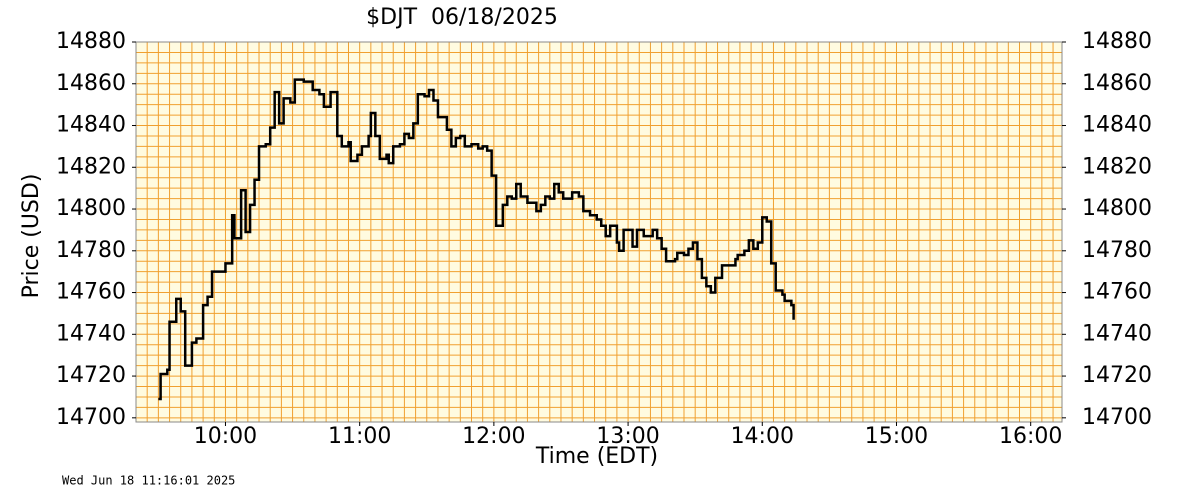 Image resolution: width=1200 pixels, height=504 pixels. I want to click on x-axis-label: Time (EDT), so click(596, 456).